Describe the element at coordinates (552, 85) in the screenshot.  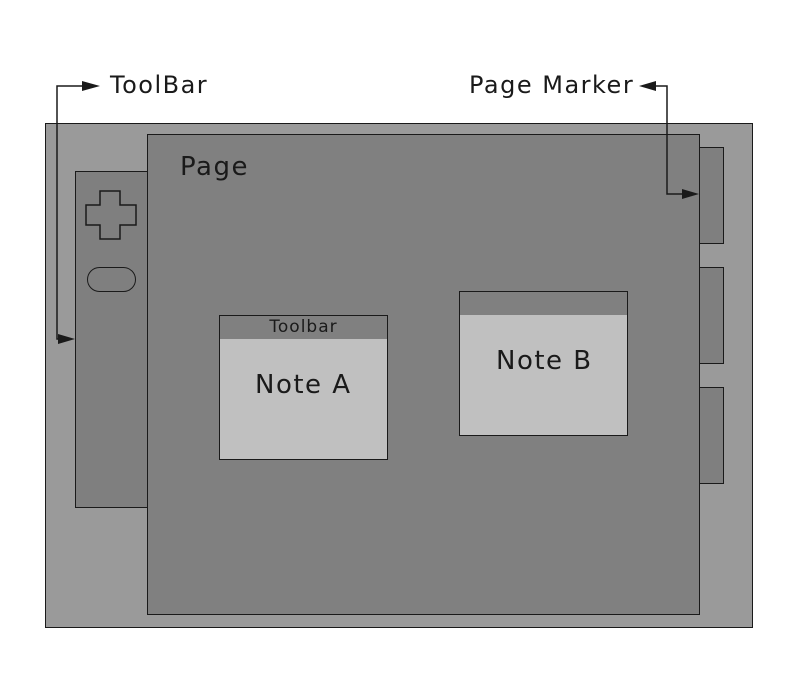
I see `page-marker-callout-label: Page Marker` at that location.